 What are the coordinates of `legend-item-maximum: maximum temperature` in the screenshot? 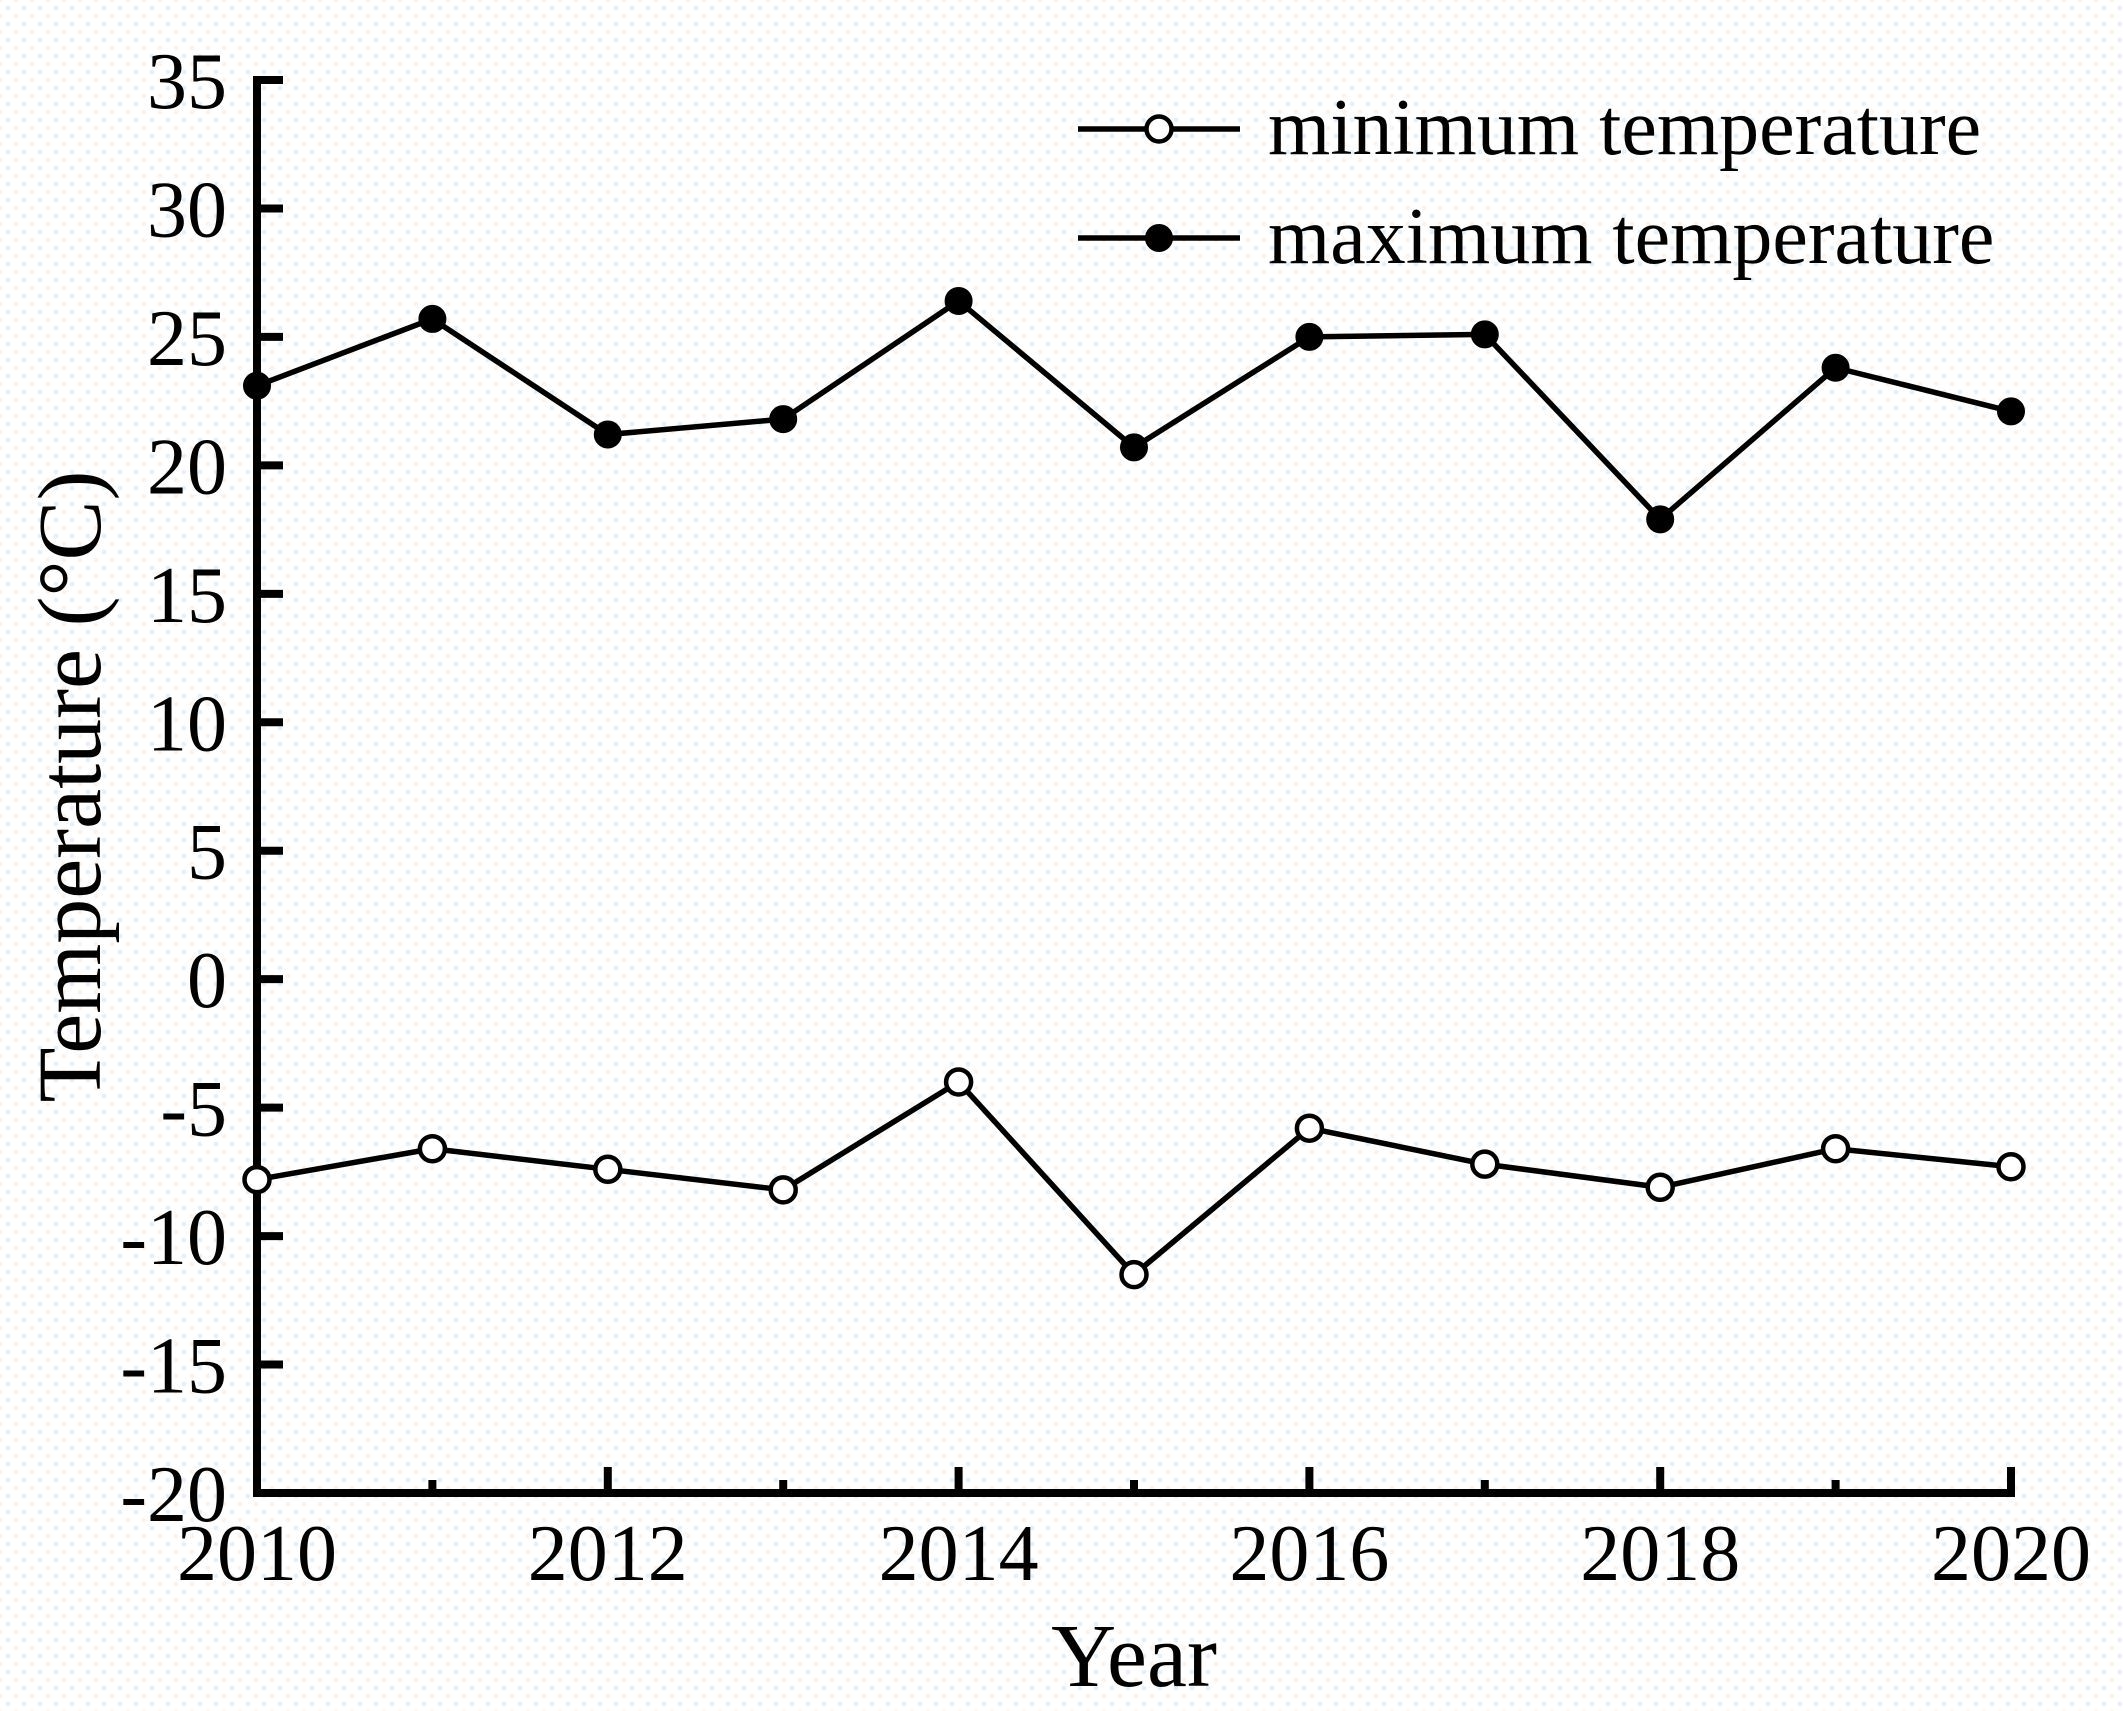 It's located at (1631, 237).